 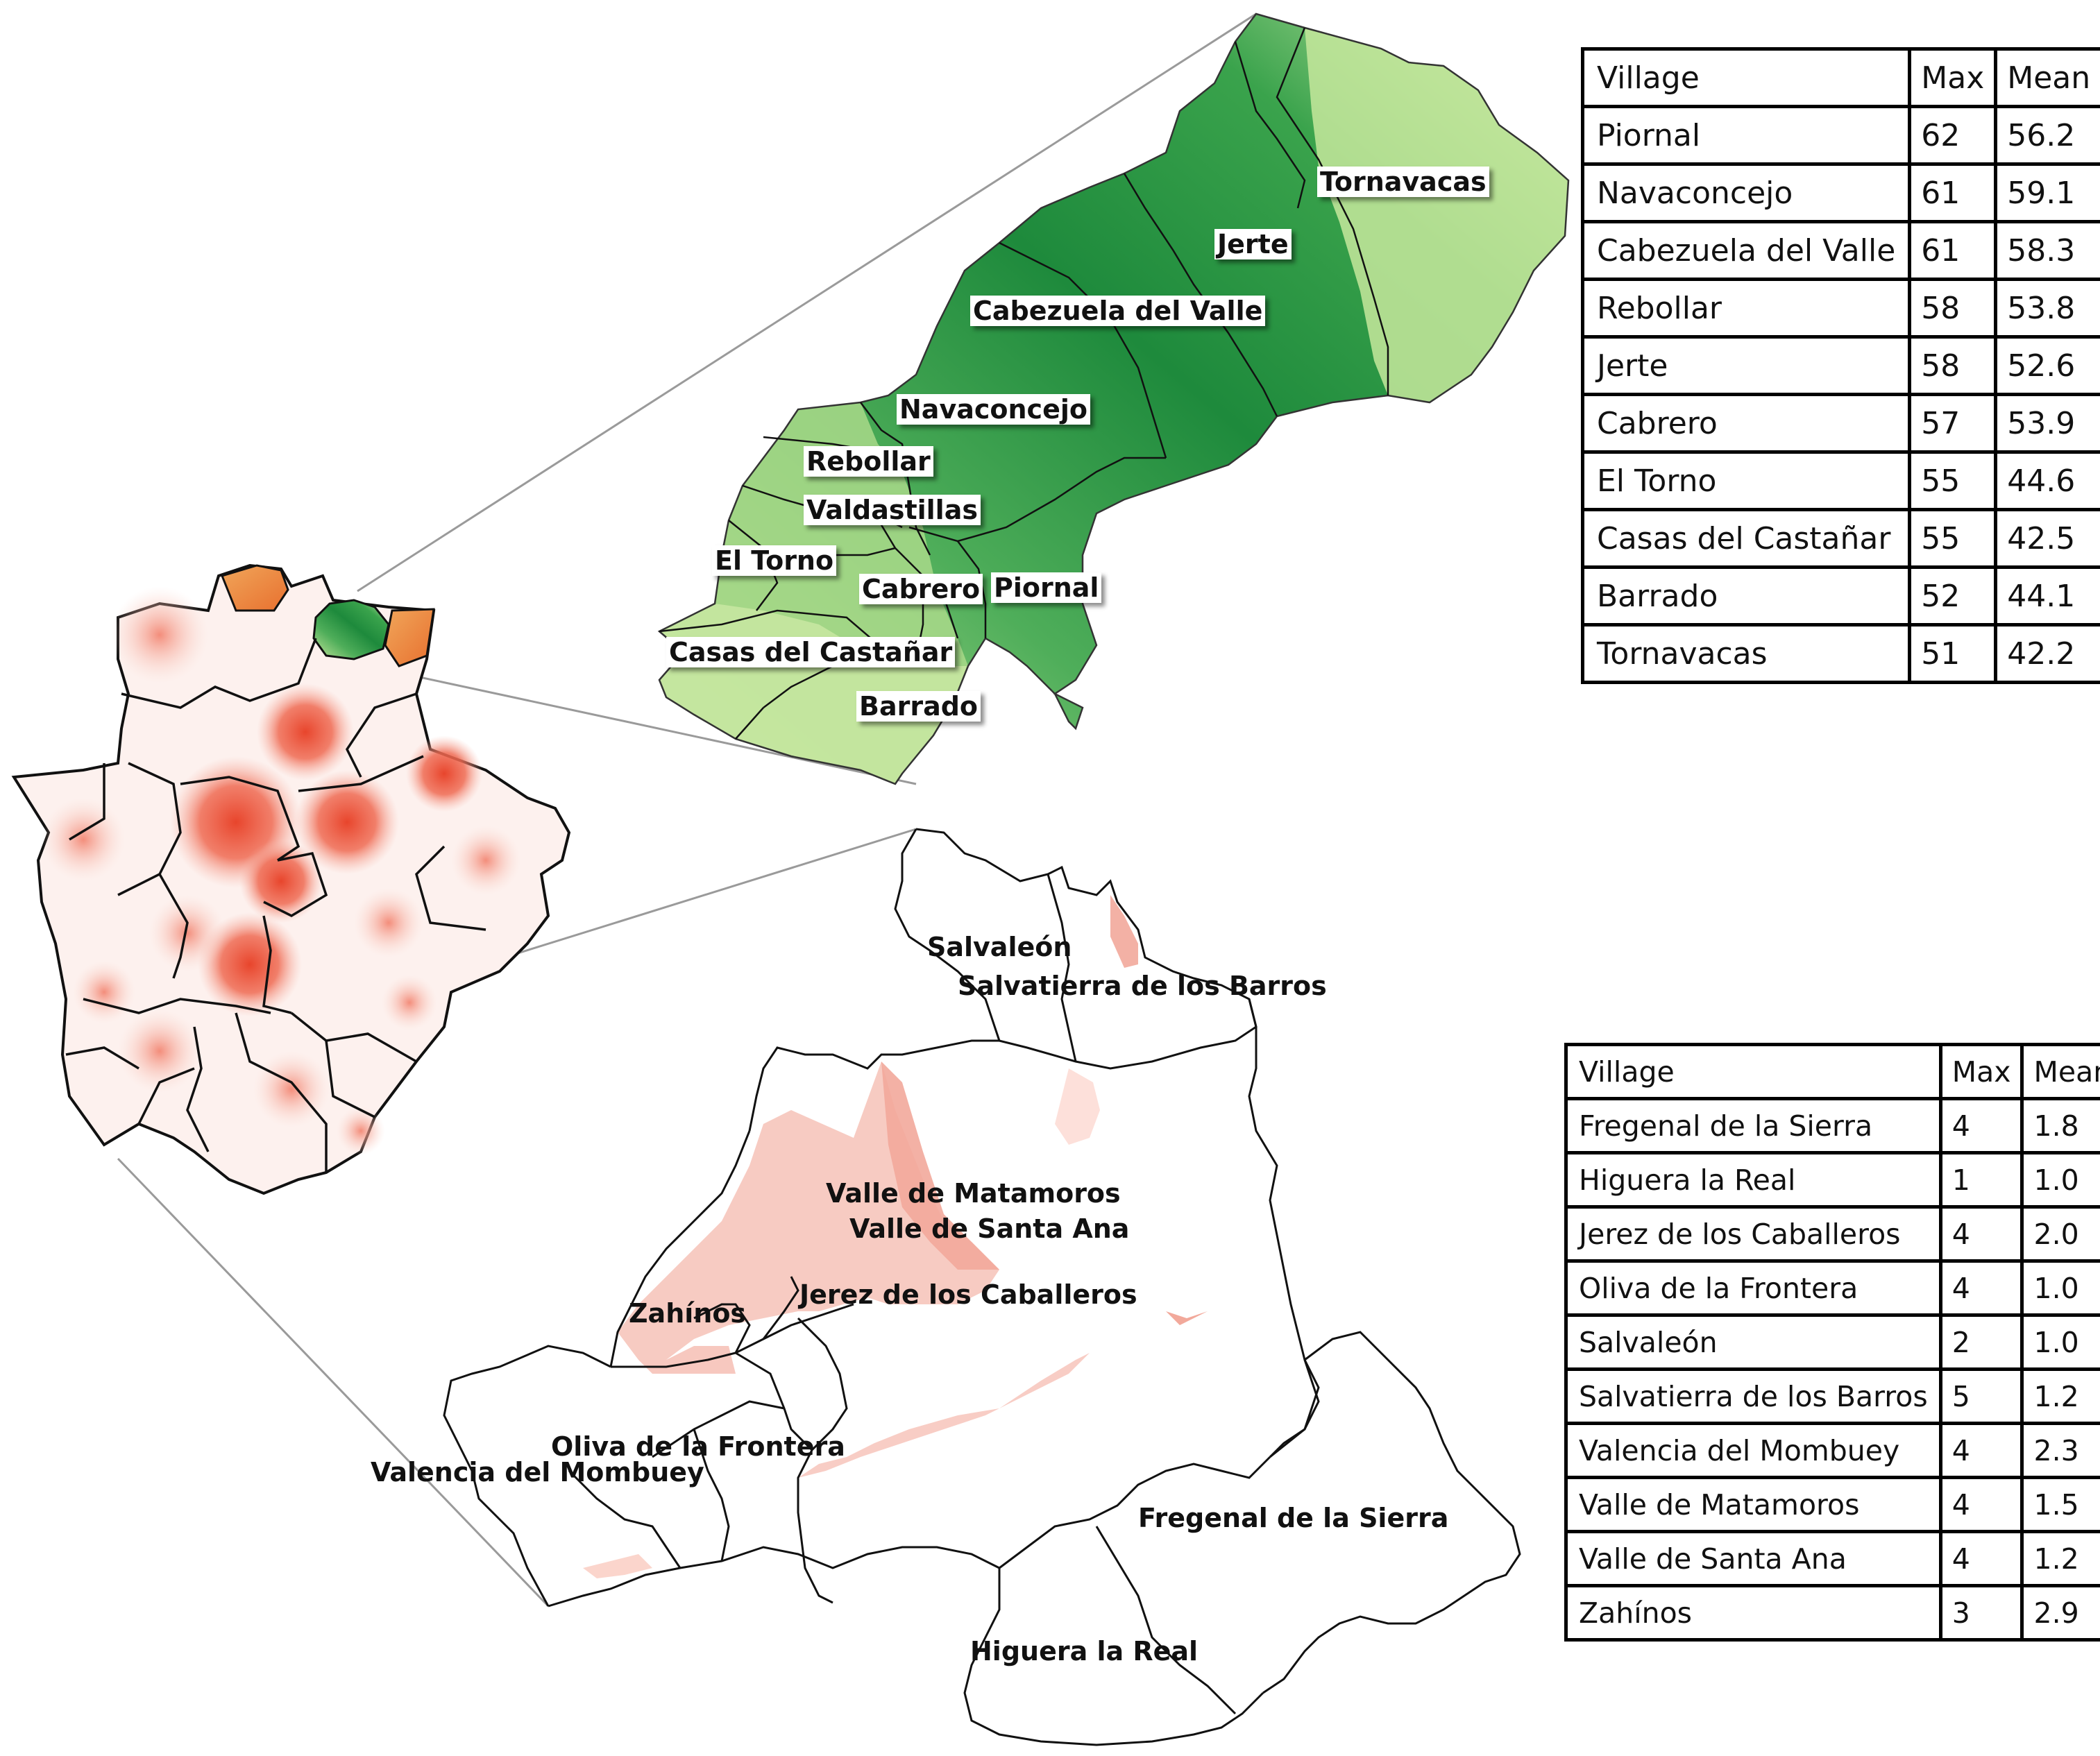 I want to click on table-row: Valle de Santa Ana 4 1.2, so click(x=1832, y=1558).